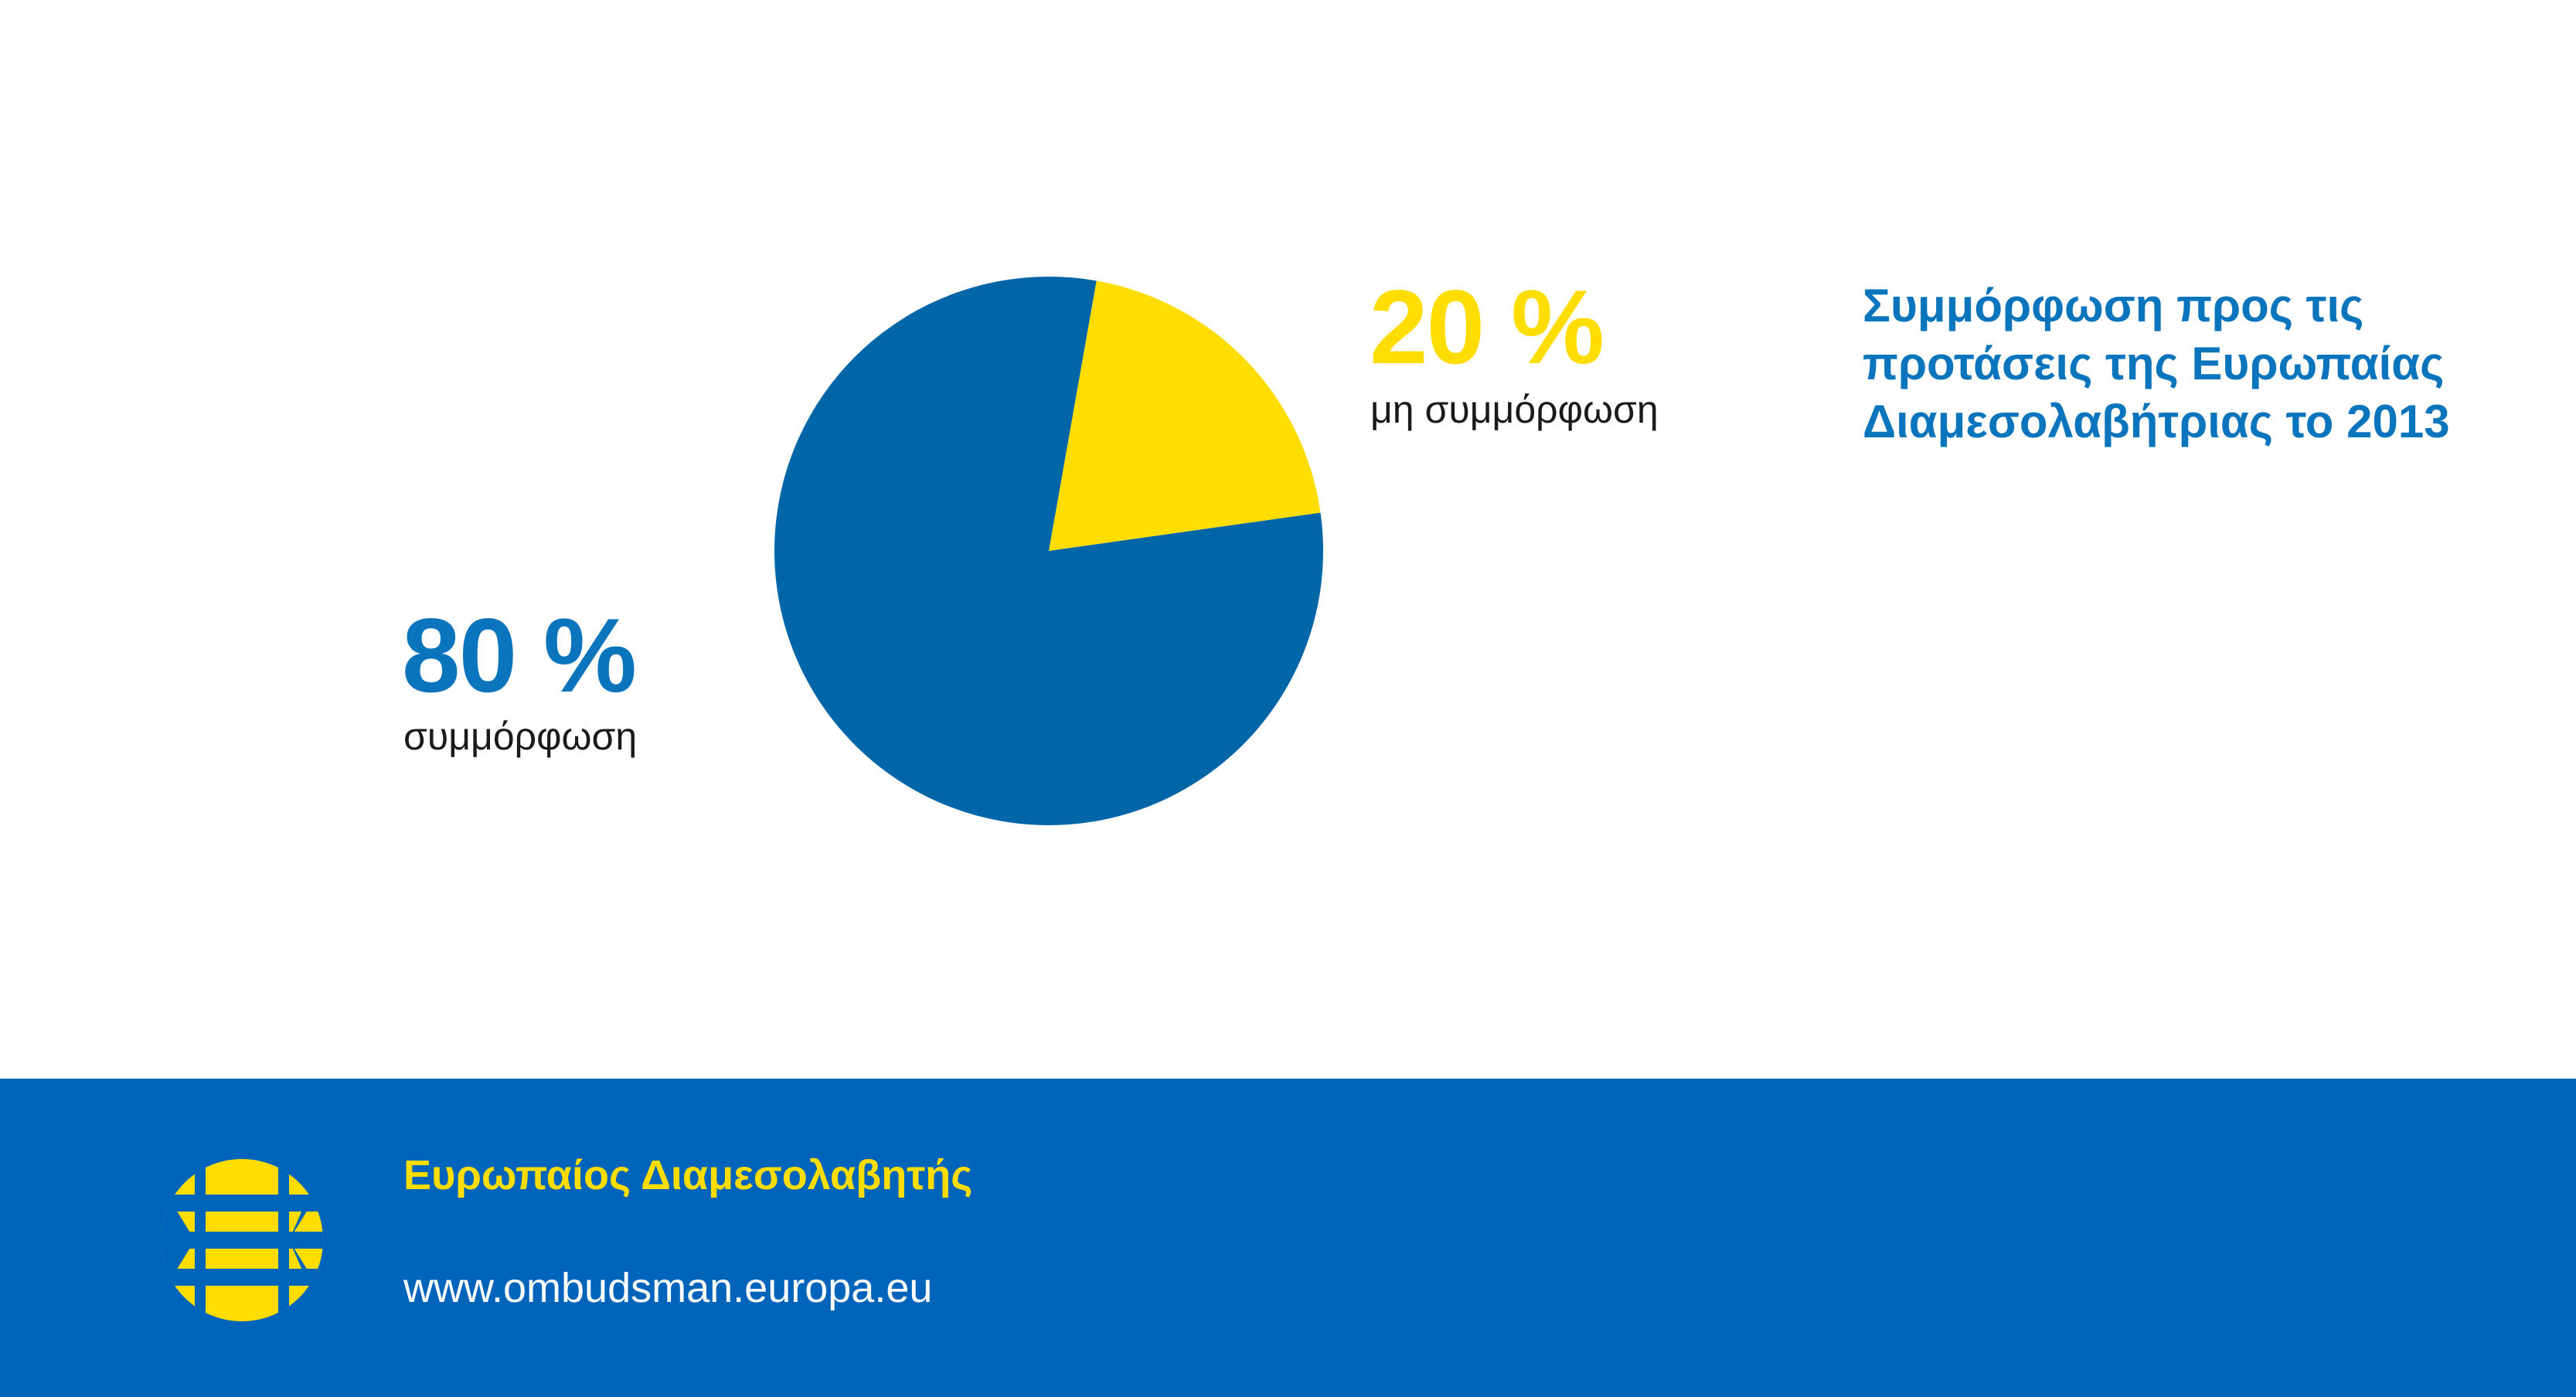 The width and height of the screenshot is (2576, 1397). Describe the element at coordinates (2154, 363) in the screenshot. I see `chart-title-line-2: προτάσεις της Ευρωπαίας` at that location.